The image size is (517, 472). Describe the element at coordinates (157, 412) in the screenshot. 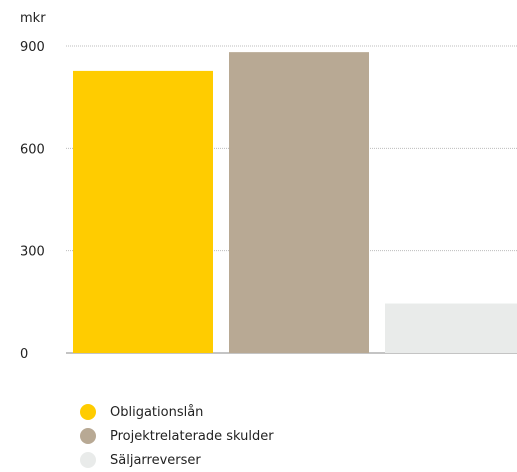

I see `legend-label: Obligationslån` at that location.